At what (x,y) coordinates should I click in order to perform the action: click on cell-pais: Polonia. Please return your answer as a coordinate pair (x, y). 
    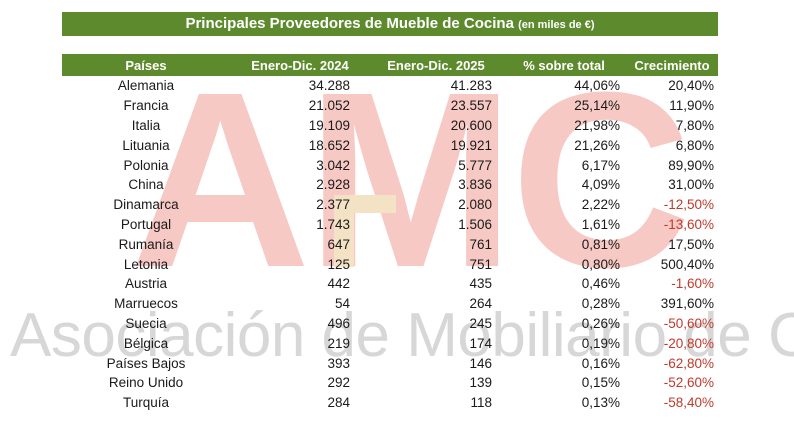
    Looking at the image, I should click on (146, 165).